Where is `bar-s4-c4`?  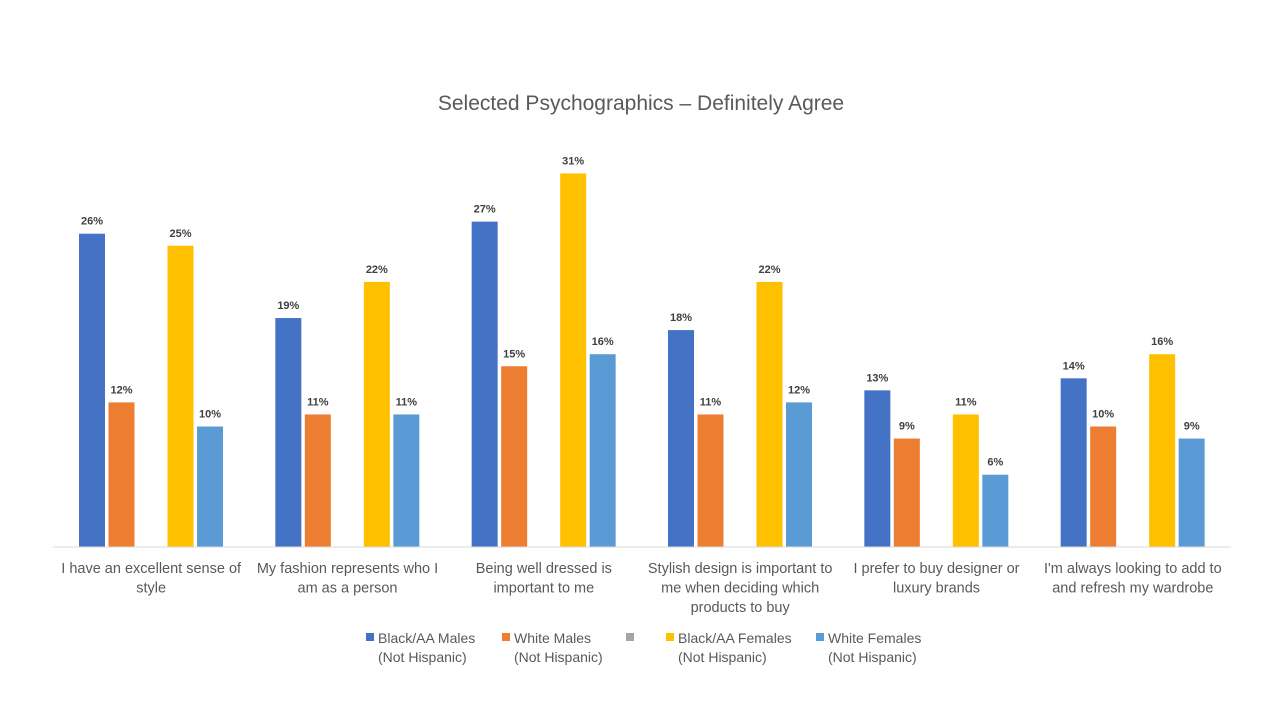 bar-s4-c4 is located at coordinates (995, 510).